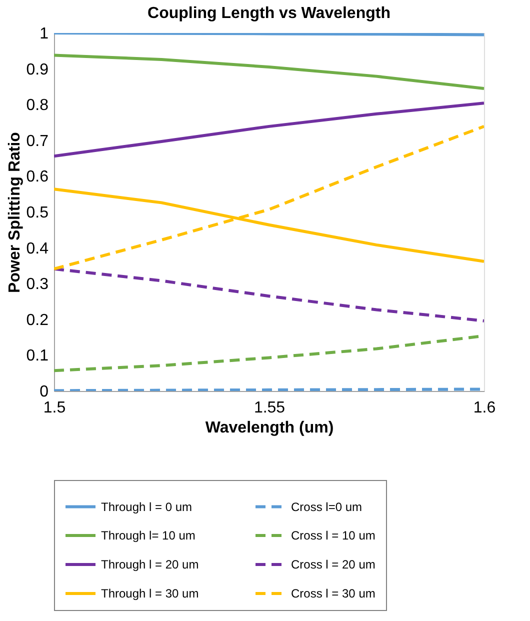 The image size is (530, 621). Describe the element at coordinates (37, 213) in the screenshot. I see `y-tick-label: 0.5` at that location.